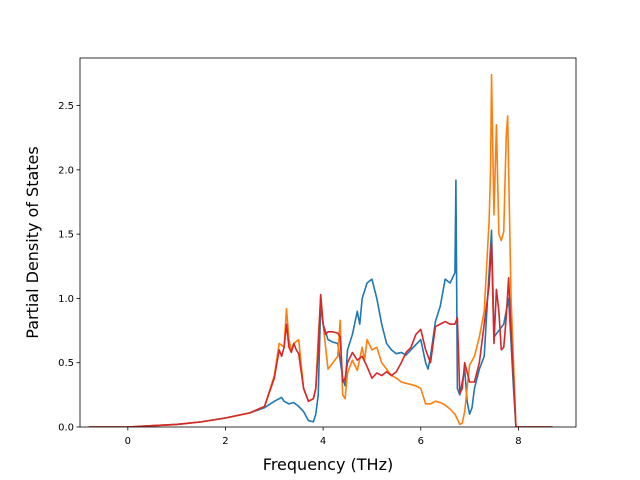  What do you see at coordinates (323, 441) in the screenshot?
I see `x-tick-label: 4` at bounding box center [323, 441].